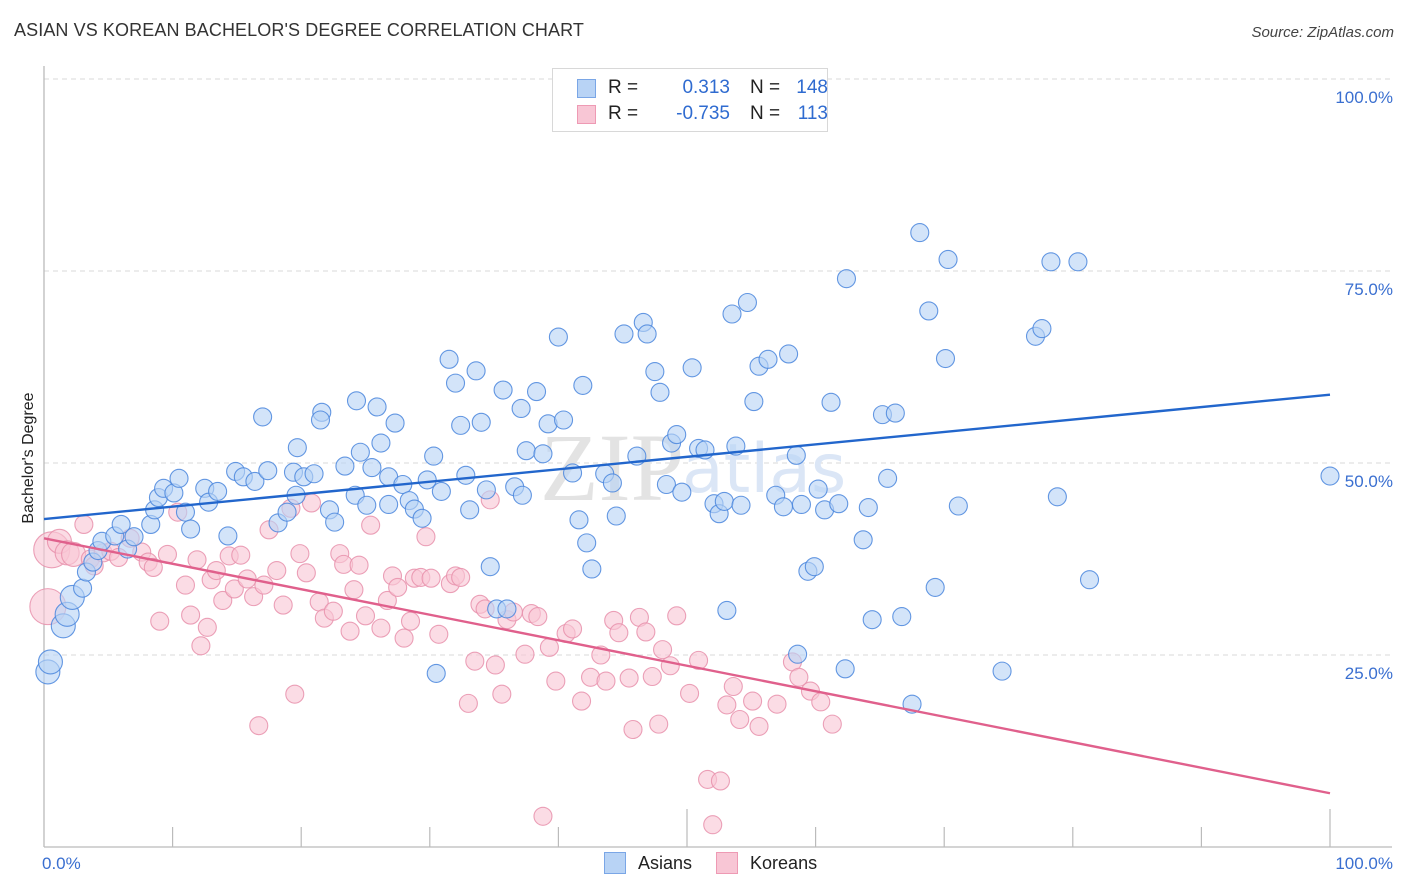 Image resolution: width=1406 pixels, height=892 pixels. I want to click on n-label: N =, so click(765, 87).